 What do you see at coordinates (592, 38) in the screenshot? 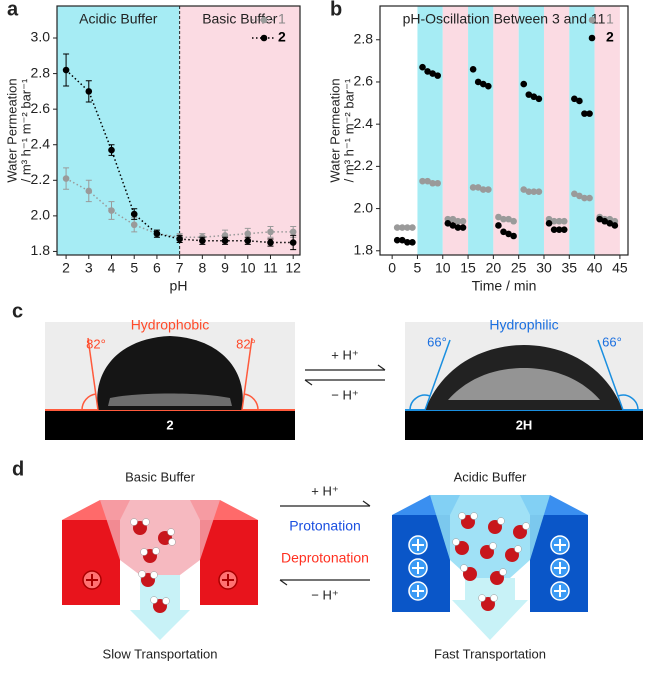
I see `legend-marker` at bounding box center [592, 38].